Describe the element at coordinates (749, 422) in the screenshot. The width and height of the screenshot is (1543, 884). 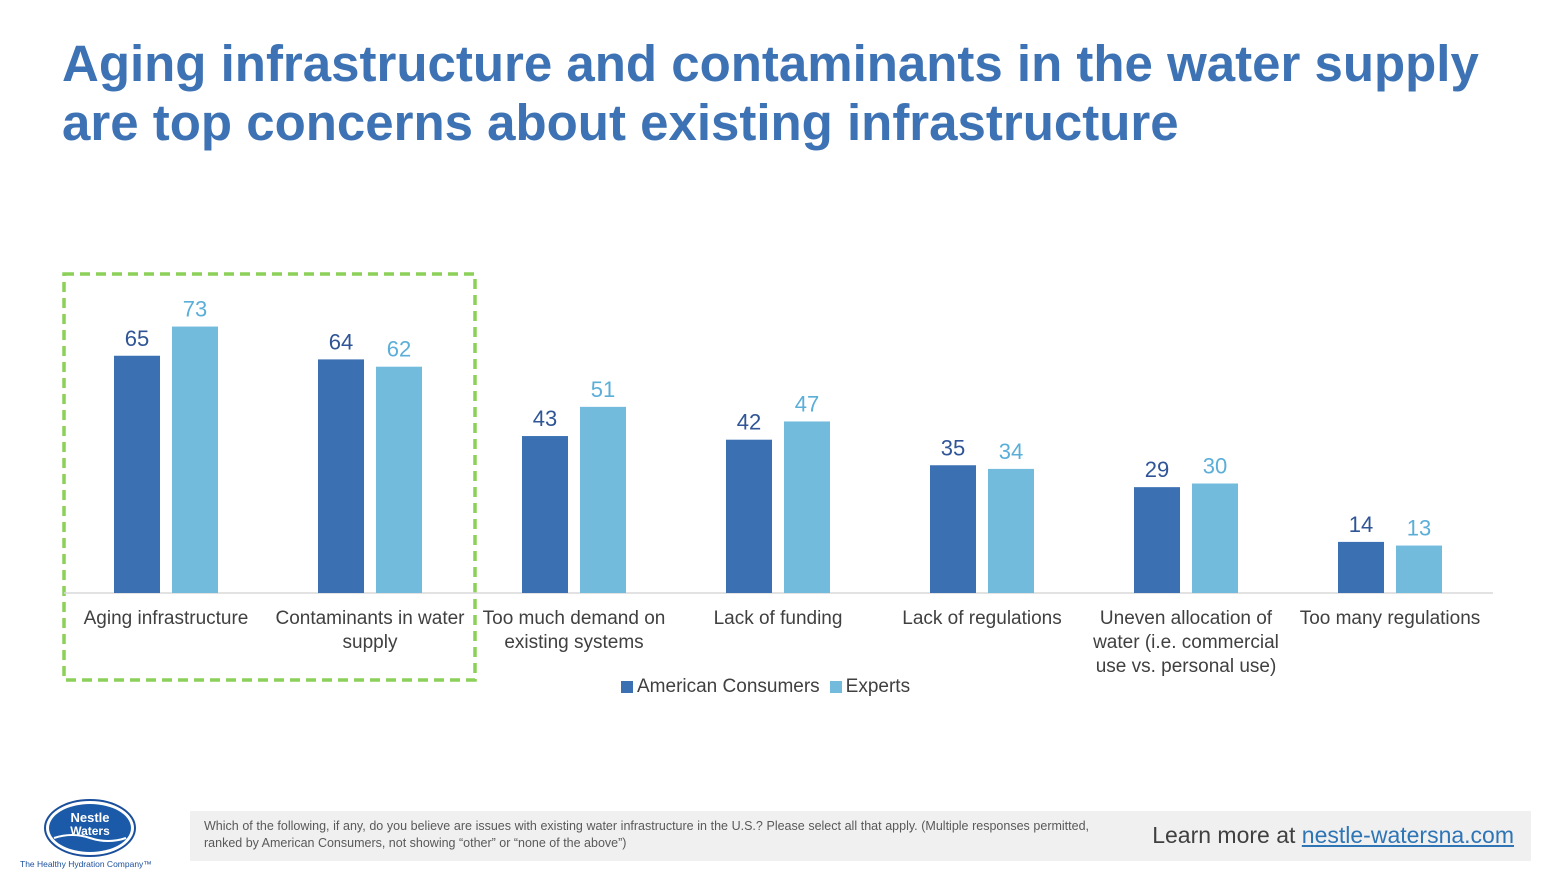
I see `value-label-american-consumers-lack-of-funding: 42` at that location.